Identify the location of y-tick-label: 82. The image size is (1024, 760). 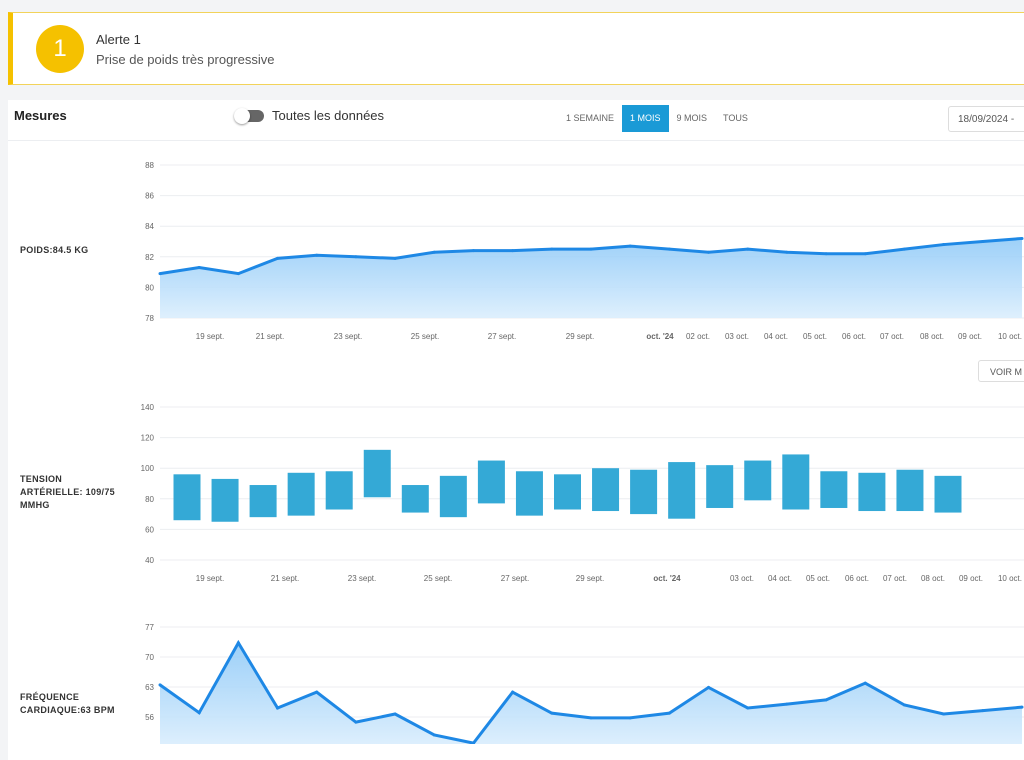
(149, 257).